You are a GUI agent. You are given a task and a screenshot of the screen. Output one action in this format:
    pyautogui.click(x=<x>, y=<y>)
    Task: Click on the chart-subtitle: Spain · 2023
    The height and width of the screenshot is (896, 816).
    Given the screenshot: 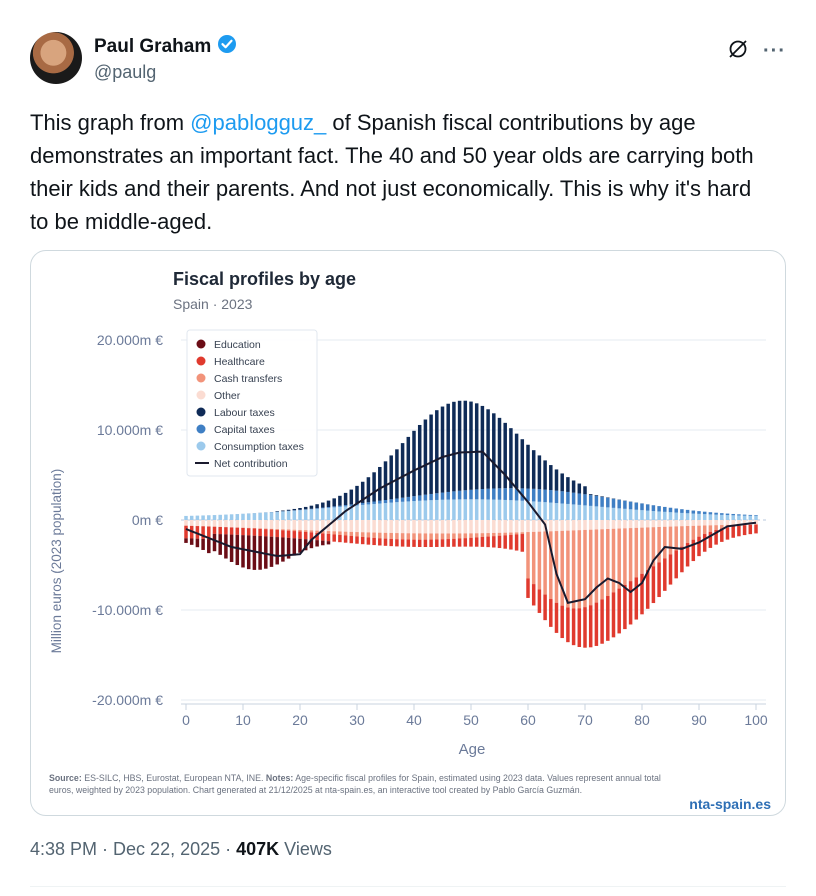 What is the action you would take?
    pyautogui.click(x=213, y=304)
    